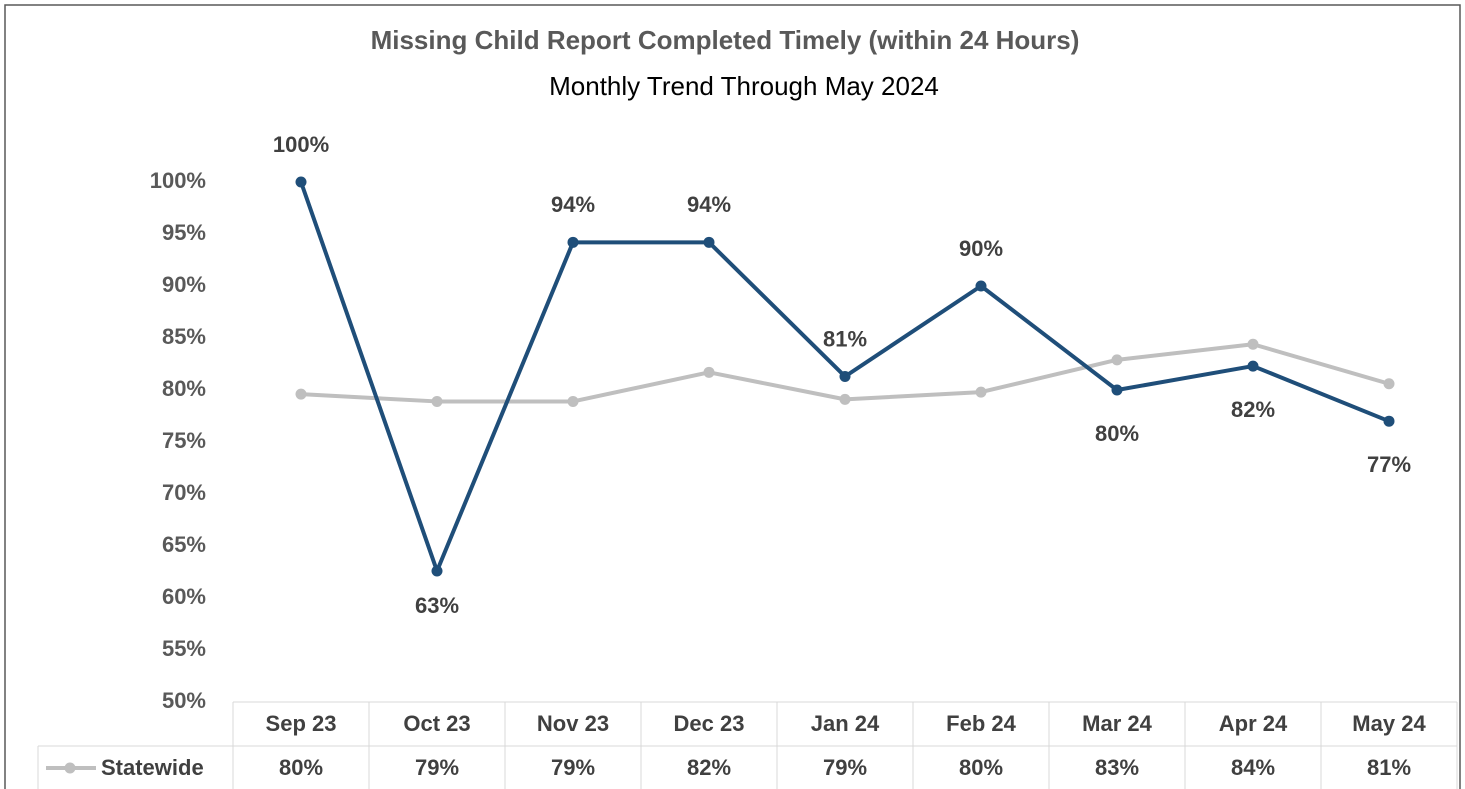 This screenshot has height=789, width=1465. I want to click on data-label: 90%, so click(981, 248).